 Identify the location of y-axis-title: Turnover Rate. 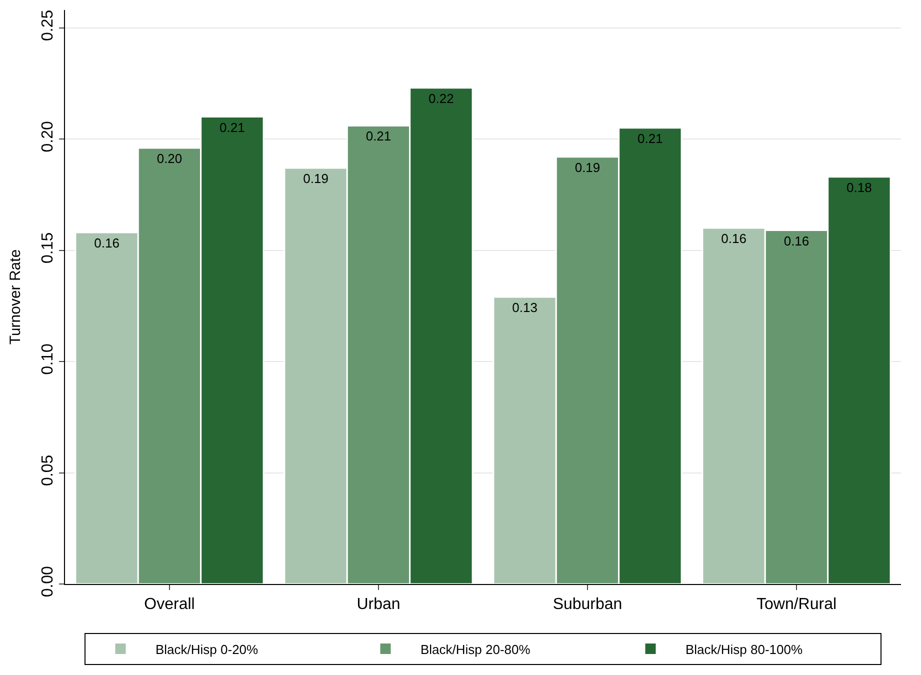
(15, 297).